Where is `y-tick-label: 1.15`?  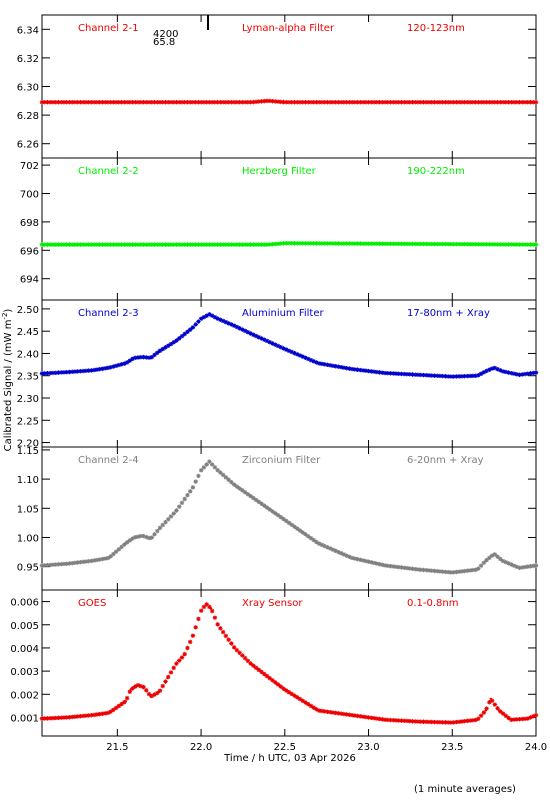
y-tick-label: 1.15 is located at coordinates (28, 451).